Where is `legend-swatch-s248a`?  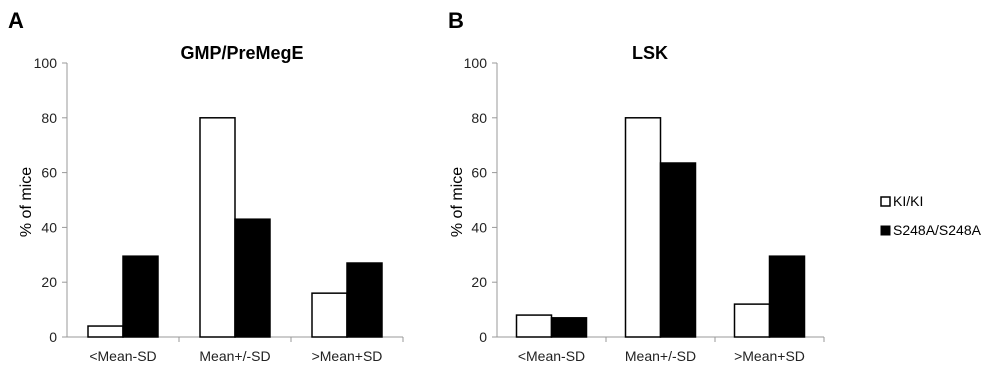 legend-swatch-s248a is located at coordinates (885, 230).